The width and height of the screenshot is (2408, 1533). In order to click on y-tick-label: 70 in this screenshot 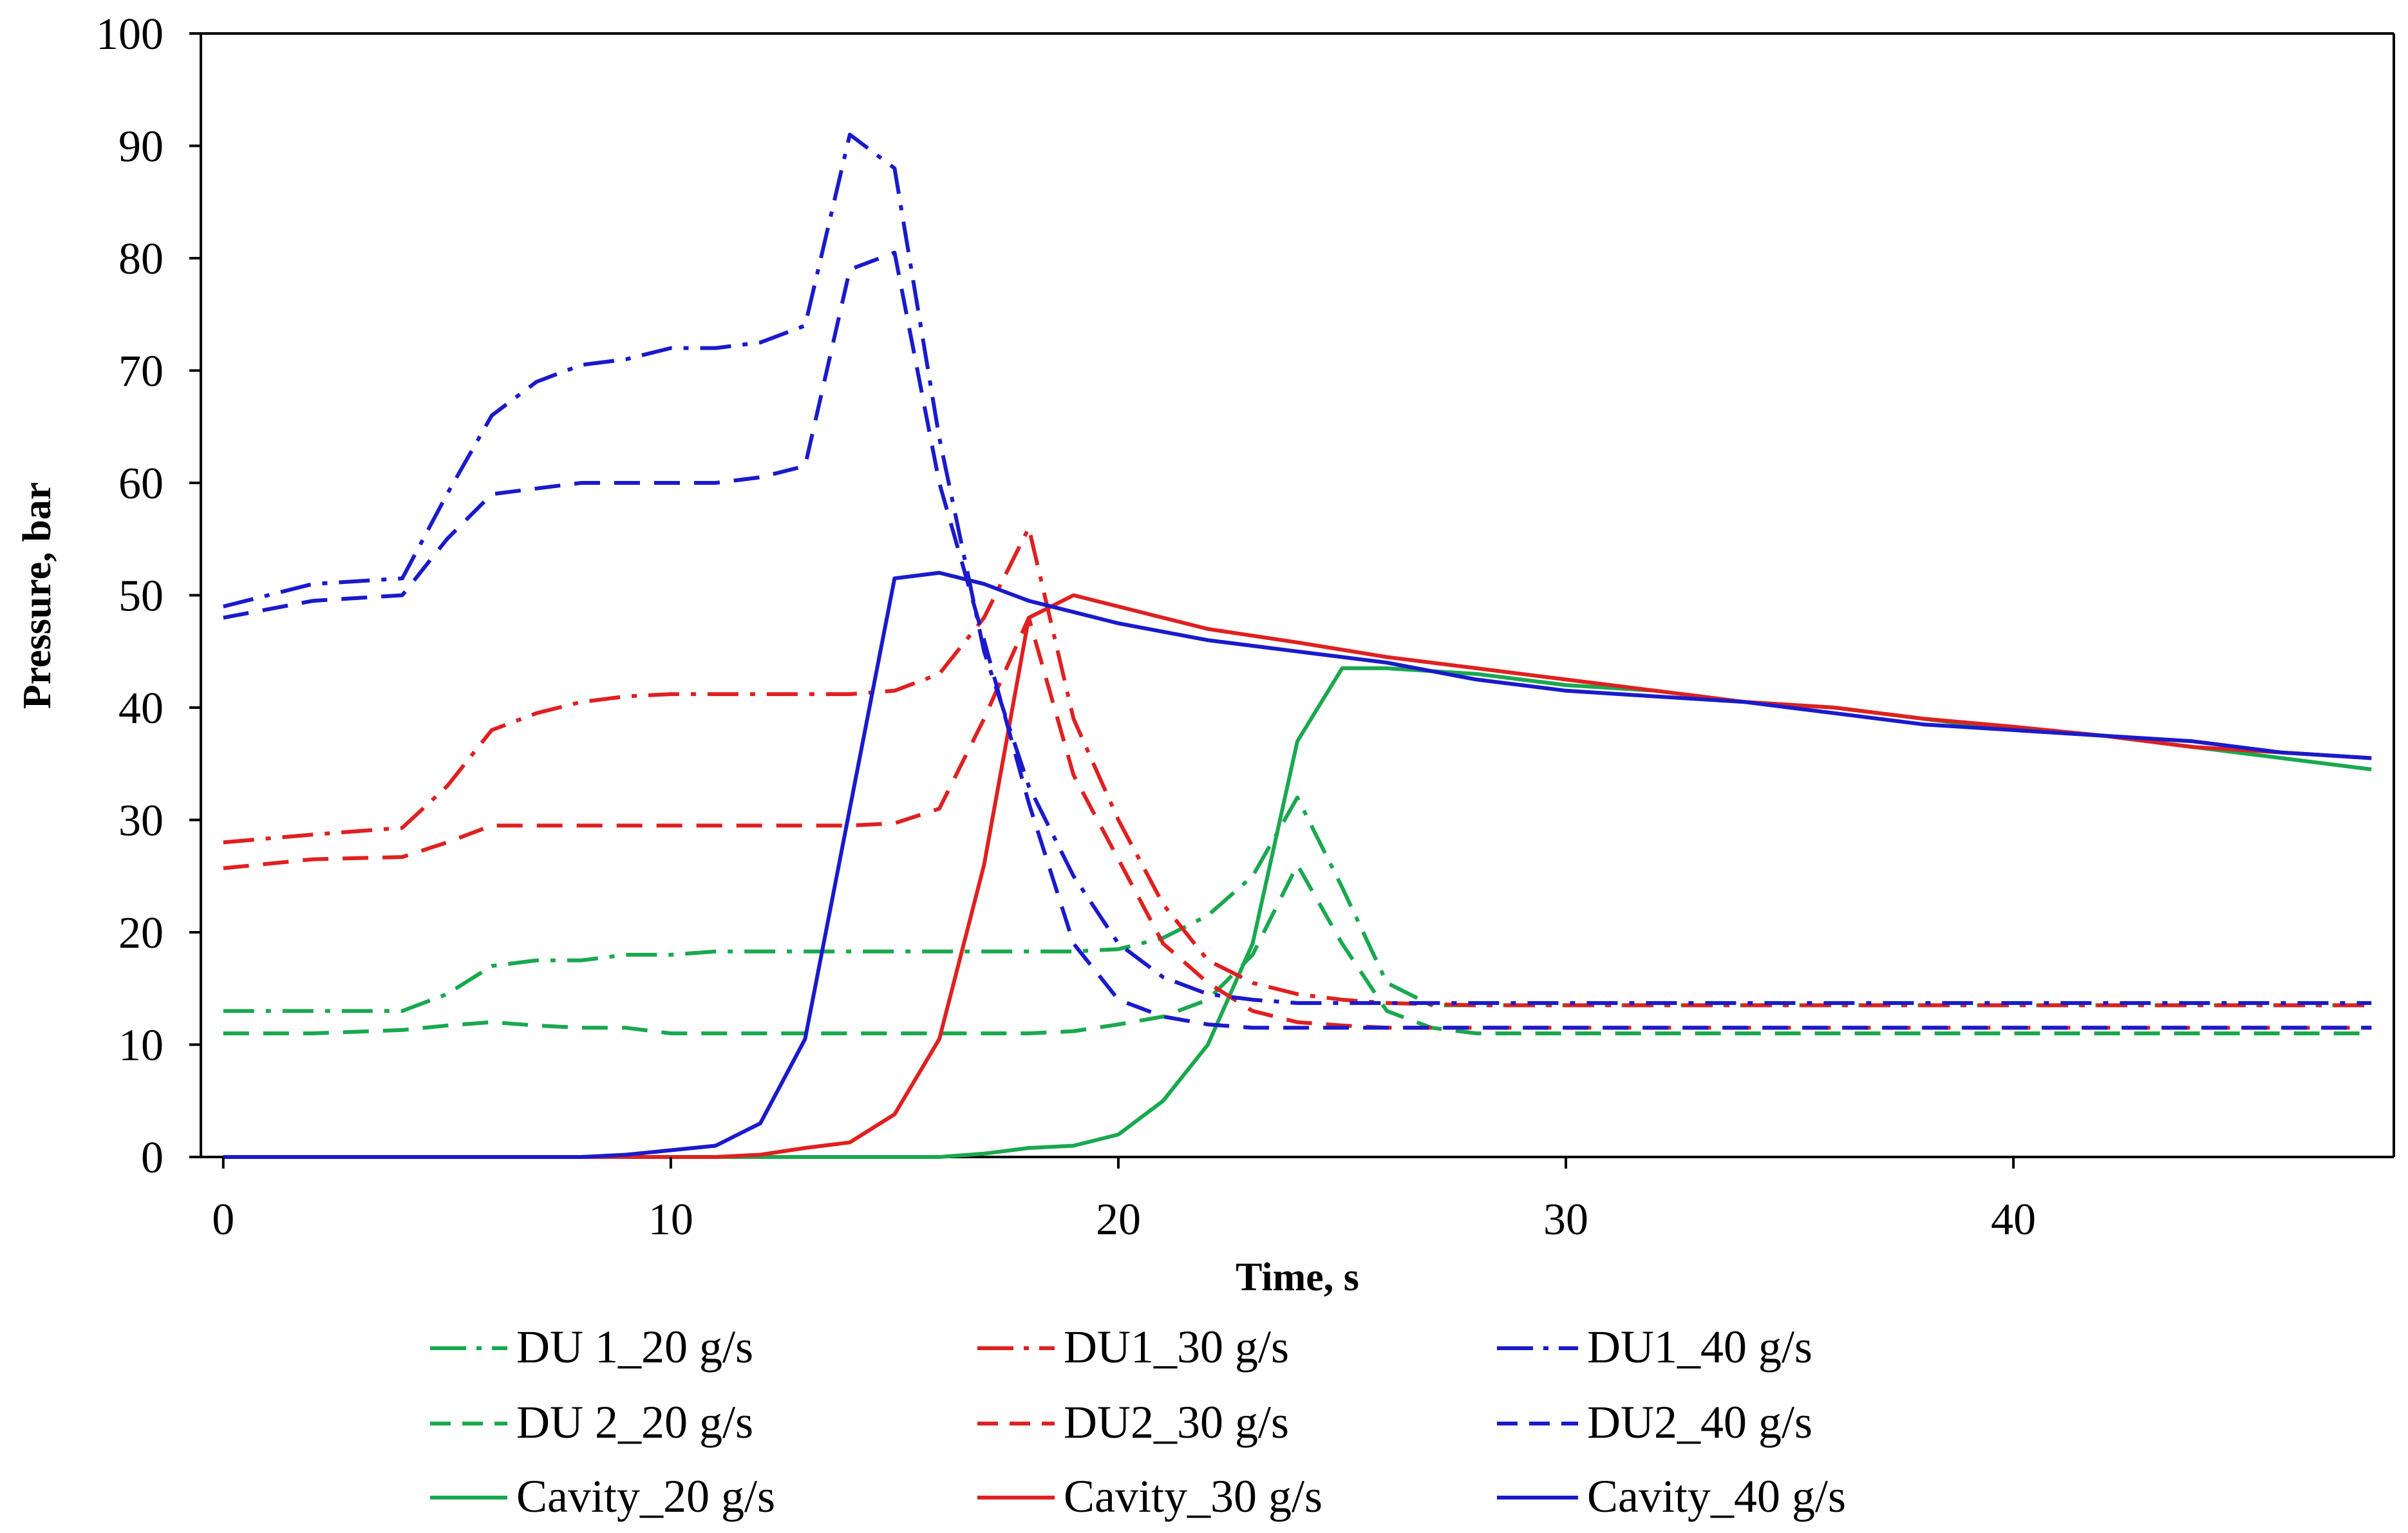, I will do `click(141, 372)`.